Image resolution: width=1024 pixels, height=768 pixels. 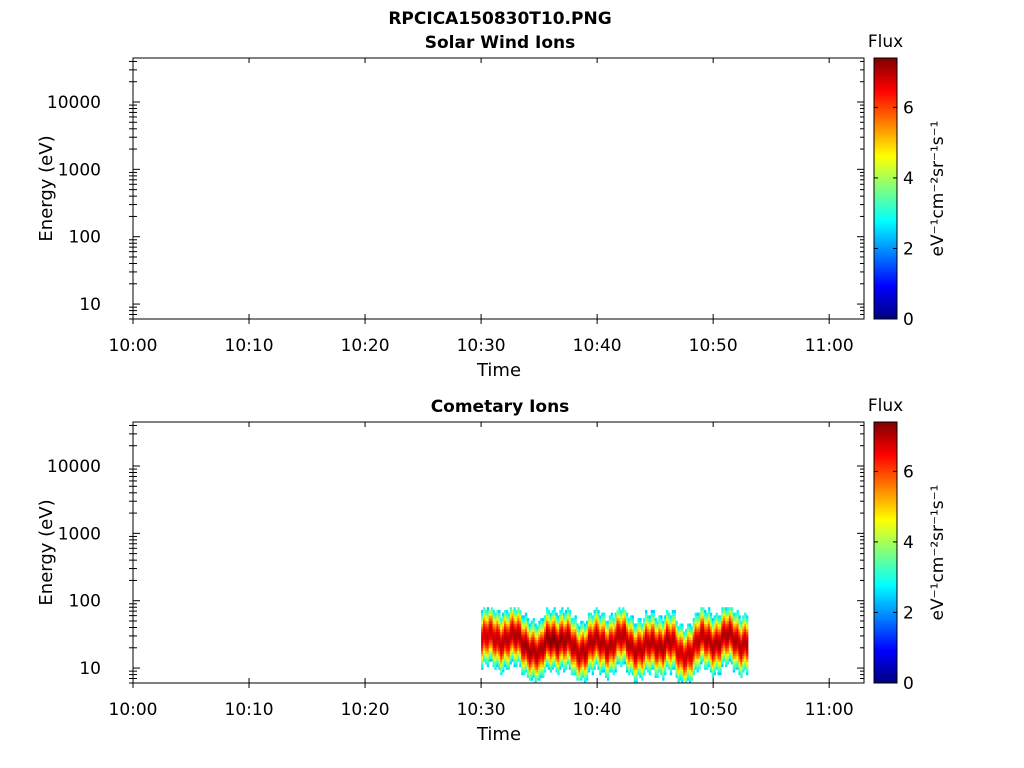 What do you see at coordinates (597, 346) in the screenshot?
I see `x-tick-label: 10:40` at bounding box center [597, 346].